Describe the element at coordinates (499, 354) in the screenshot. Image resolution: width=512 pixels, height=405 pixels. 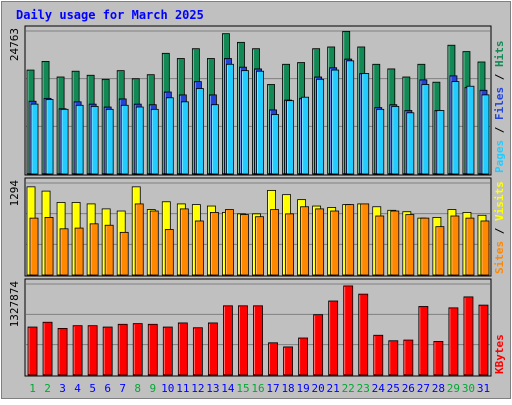
I see `series-label-kbytes: KBytes` at that location.